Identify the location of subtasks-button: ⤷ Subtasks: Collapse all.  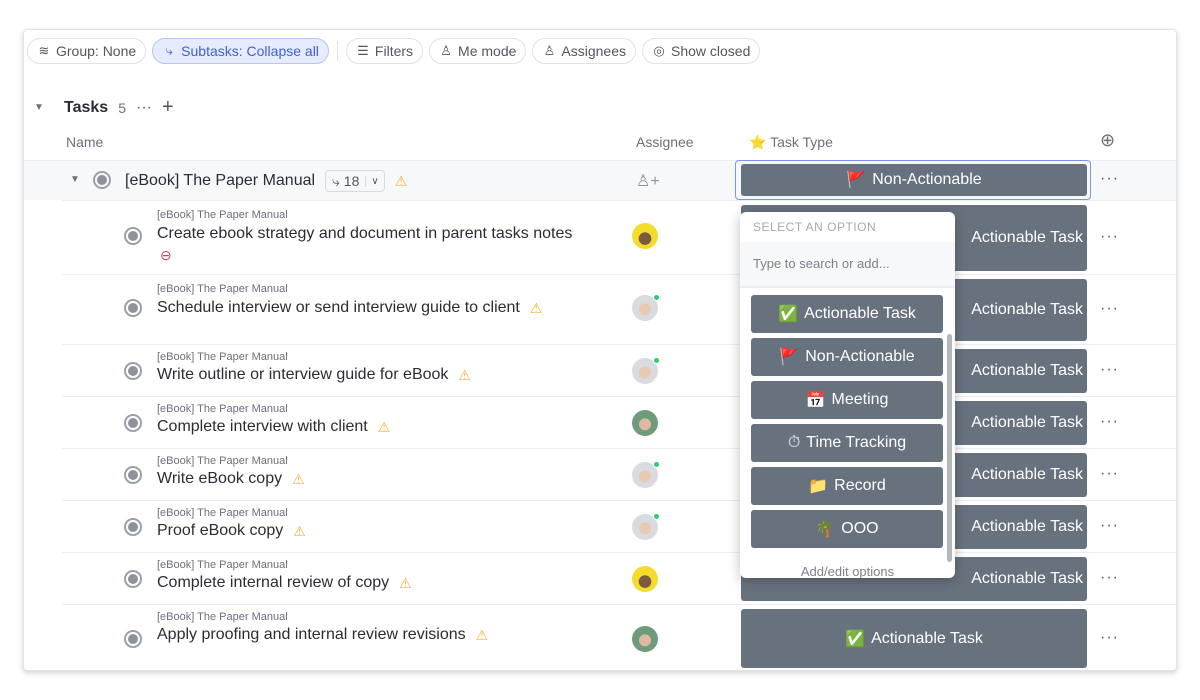
(240, 51).